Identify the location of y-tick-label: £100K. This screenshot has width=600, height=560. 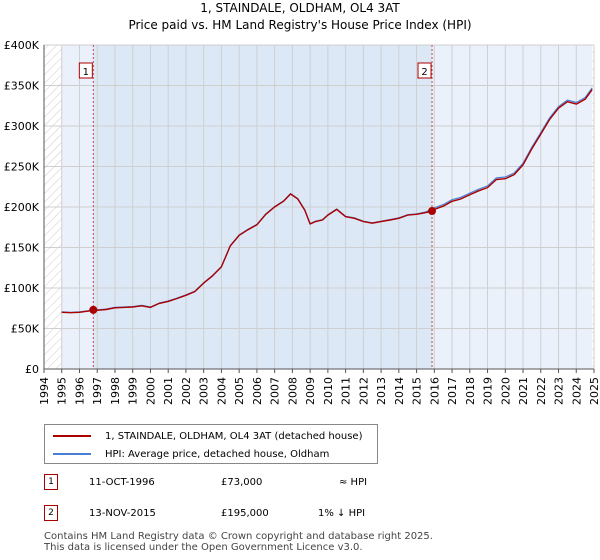
(22, 288).